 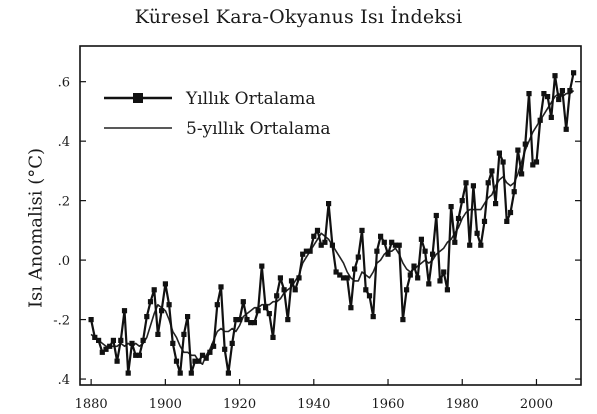 What do you see at coordinates (387, 404) in the screenshot?
I see `x-tick-label: 1960` at bounding box center [387, 404].